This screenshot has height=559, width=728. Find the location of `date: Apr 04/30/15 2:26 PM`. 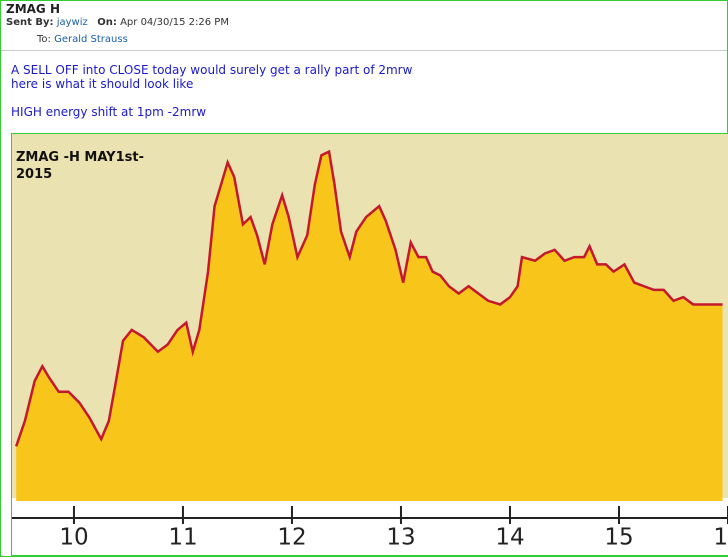

date: Apr 04/30/15 2:26 PM is located at coordinates (174, 22).